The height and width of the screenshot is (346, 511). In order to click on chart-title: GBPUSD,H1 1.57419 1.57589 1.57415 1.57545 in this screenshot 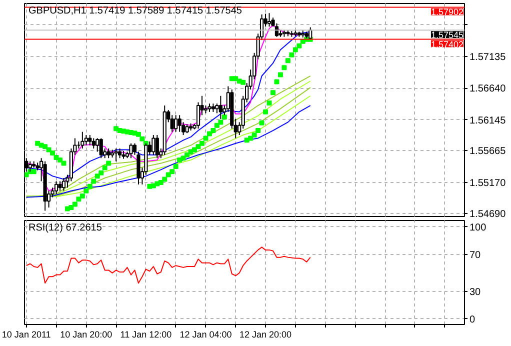, I will do `click(135, 11)`.